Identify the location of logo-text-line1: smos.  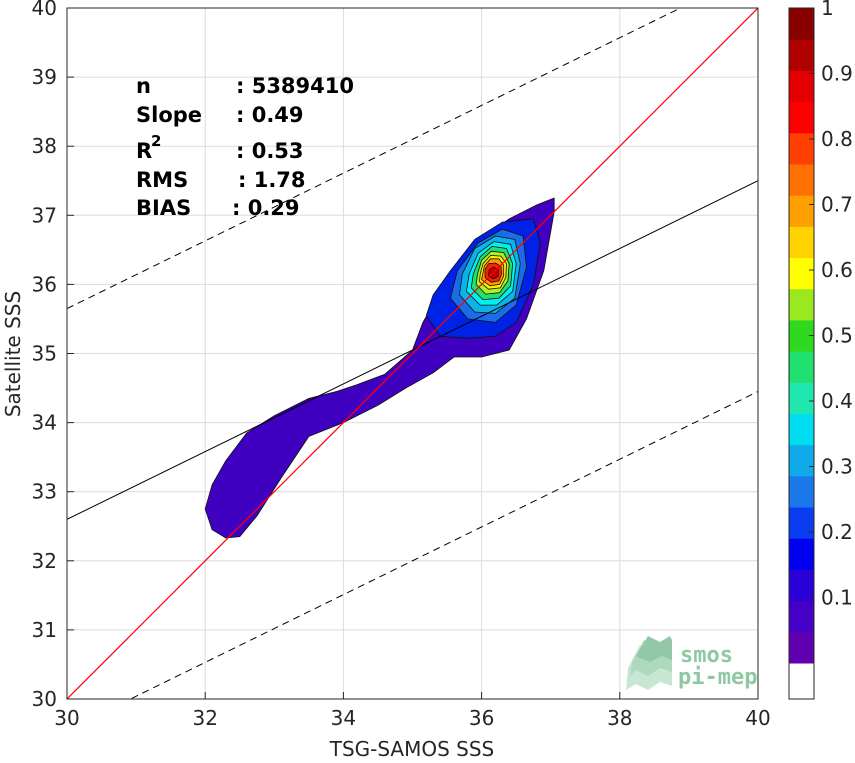
(706, 655).